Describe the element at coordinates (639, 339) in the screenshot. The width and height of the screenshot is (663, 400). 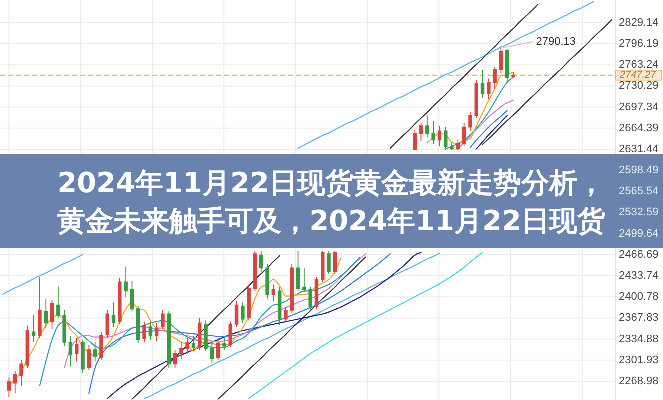
I see `y-tick-label: 2334.88` at that location.